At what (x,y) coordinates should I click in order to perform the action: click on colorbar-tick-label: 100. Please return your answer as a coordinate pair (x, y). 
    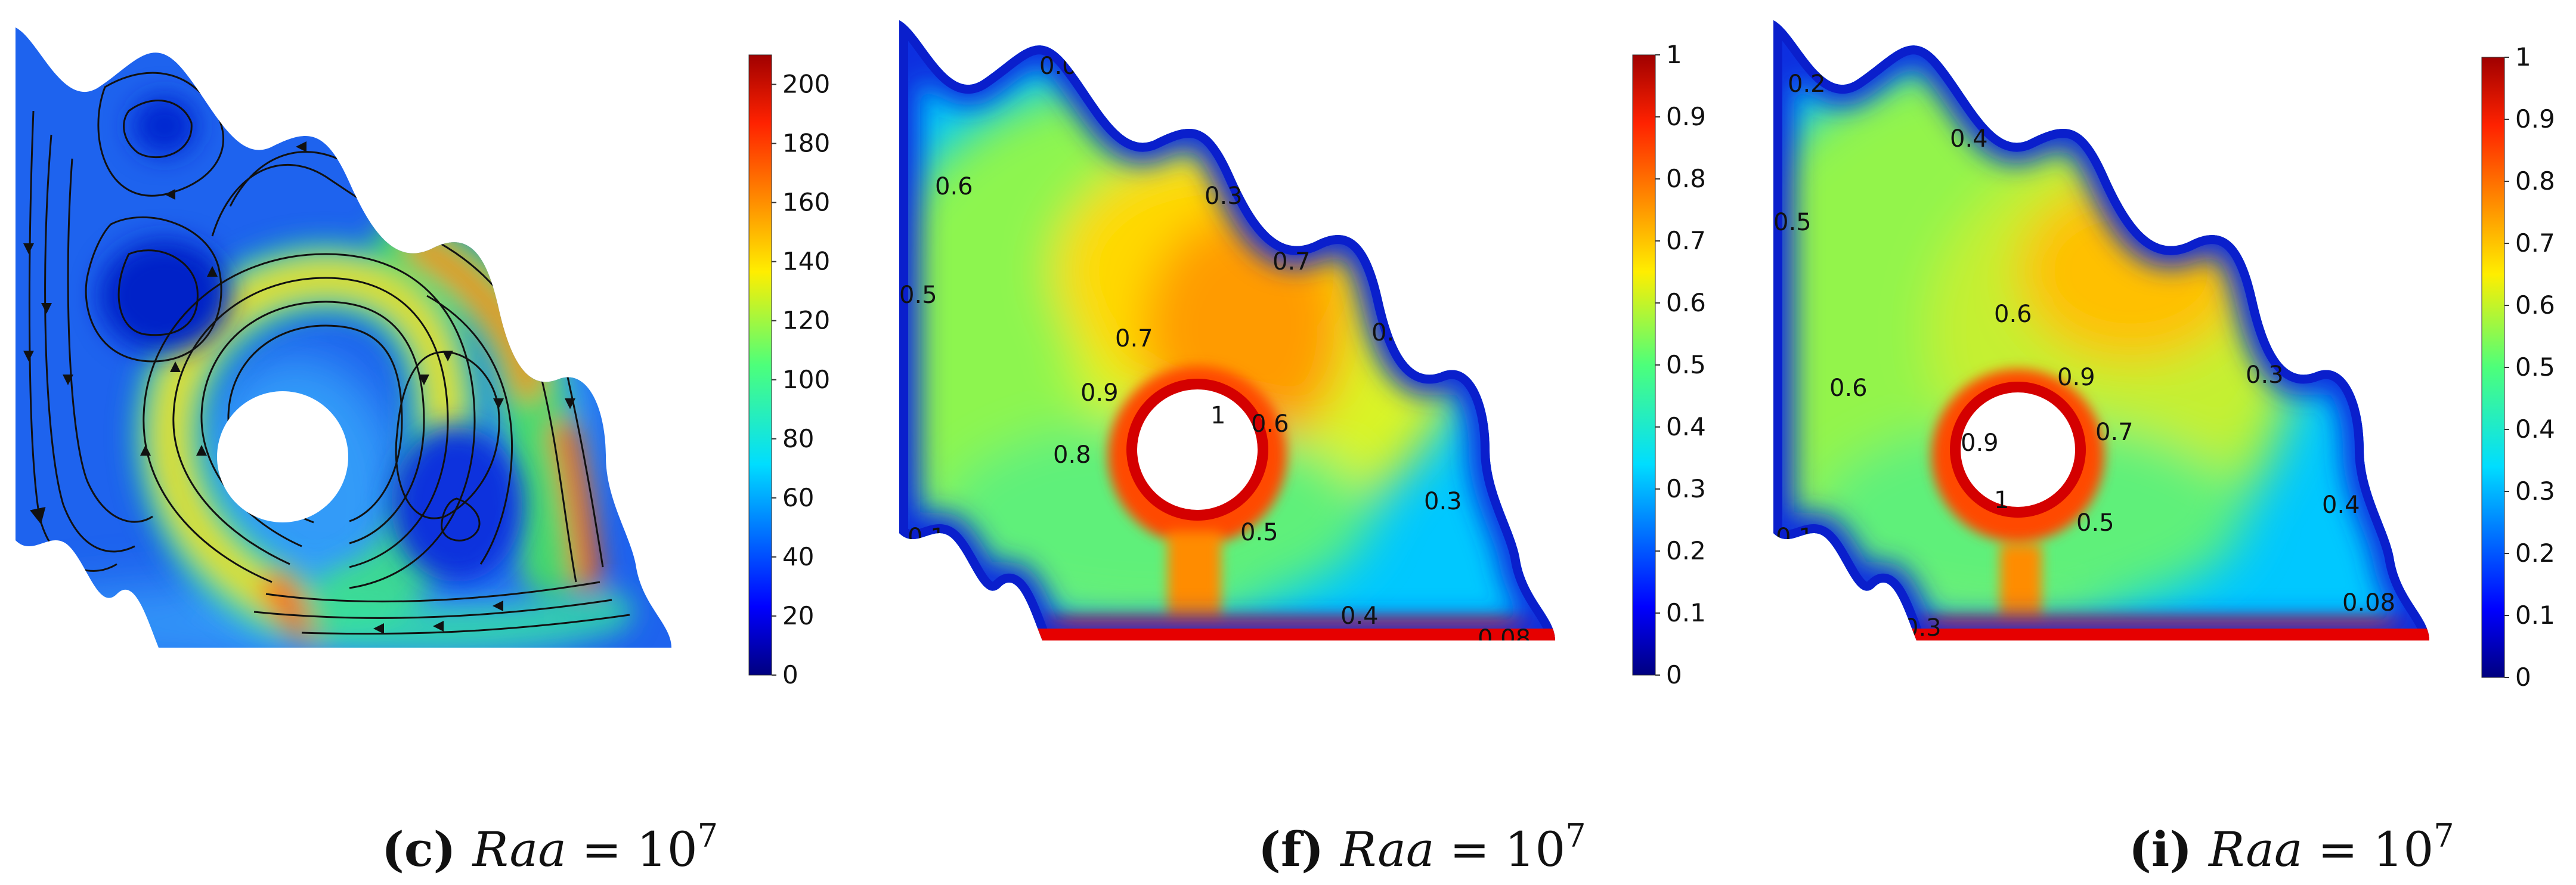
    Looking at the image, I should click on (806, 379).